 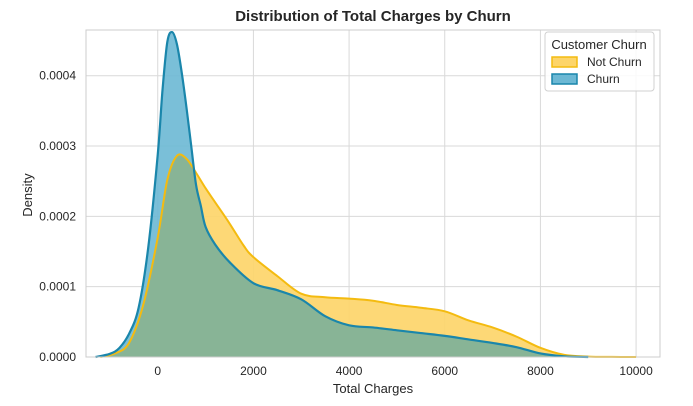 What do you see at coordinates (157, 371) in the screenshot?
I see `x-tick-label: 0` at bounding box center [157, 371].